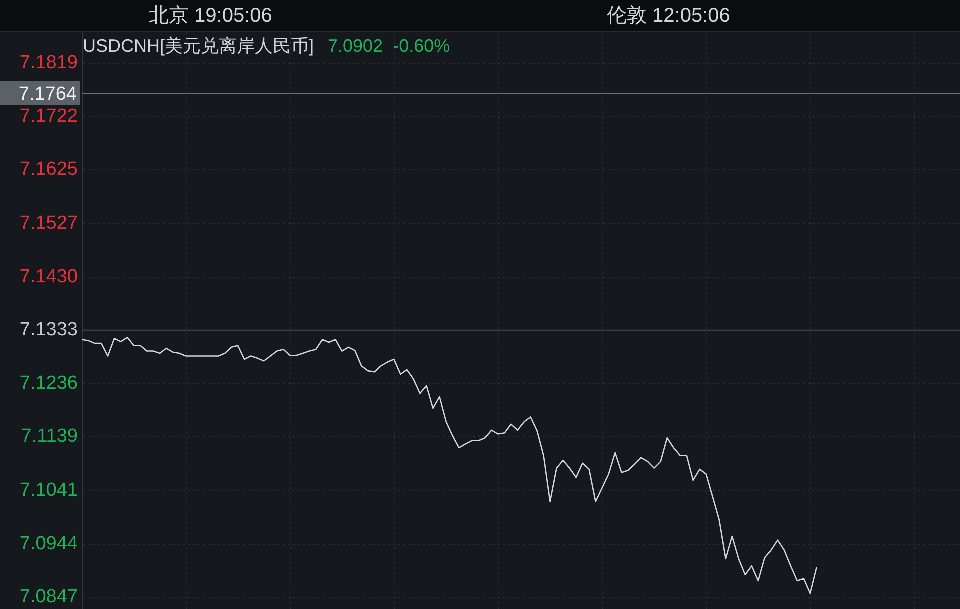 Image resolution: width=960 pixels, height=609 pixels. I want to click on y-tick-label: 7.1722, so click(49, 116).